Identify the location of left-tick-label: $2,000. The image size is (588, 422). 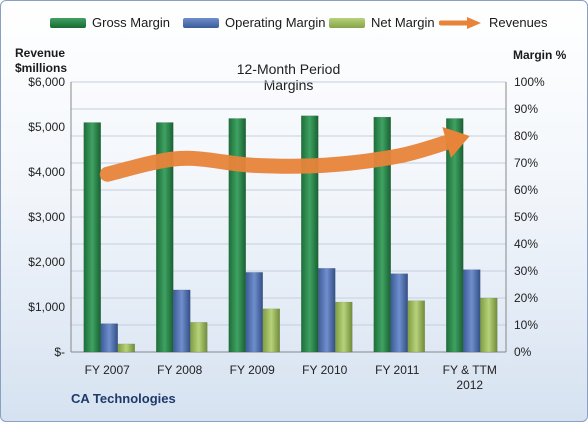
(46, 262).